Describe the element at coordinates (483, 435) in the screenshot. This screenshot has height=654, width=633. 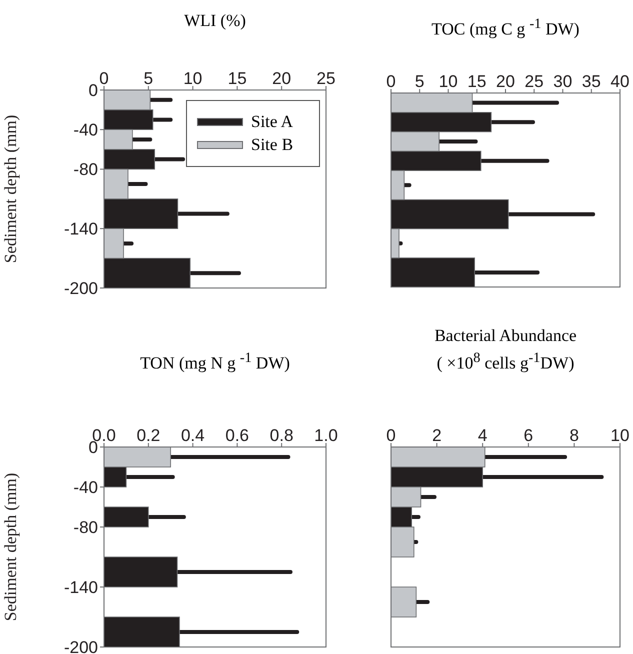
I see `x-tick-label: 4` at that location.